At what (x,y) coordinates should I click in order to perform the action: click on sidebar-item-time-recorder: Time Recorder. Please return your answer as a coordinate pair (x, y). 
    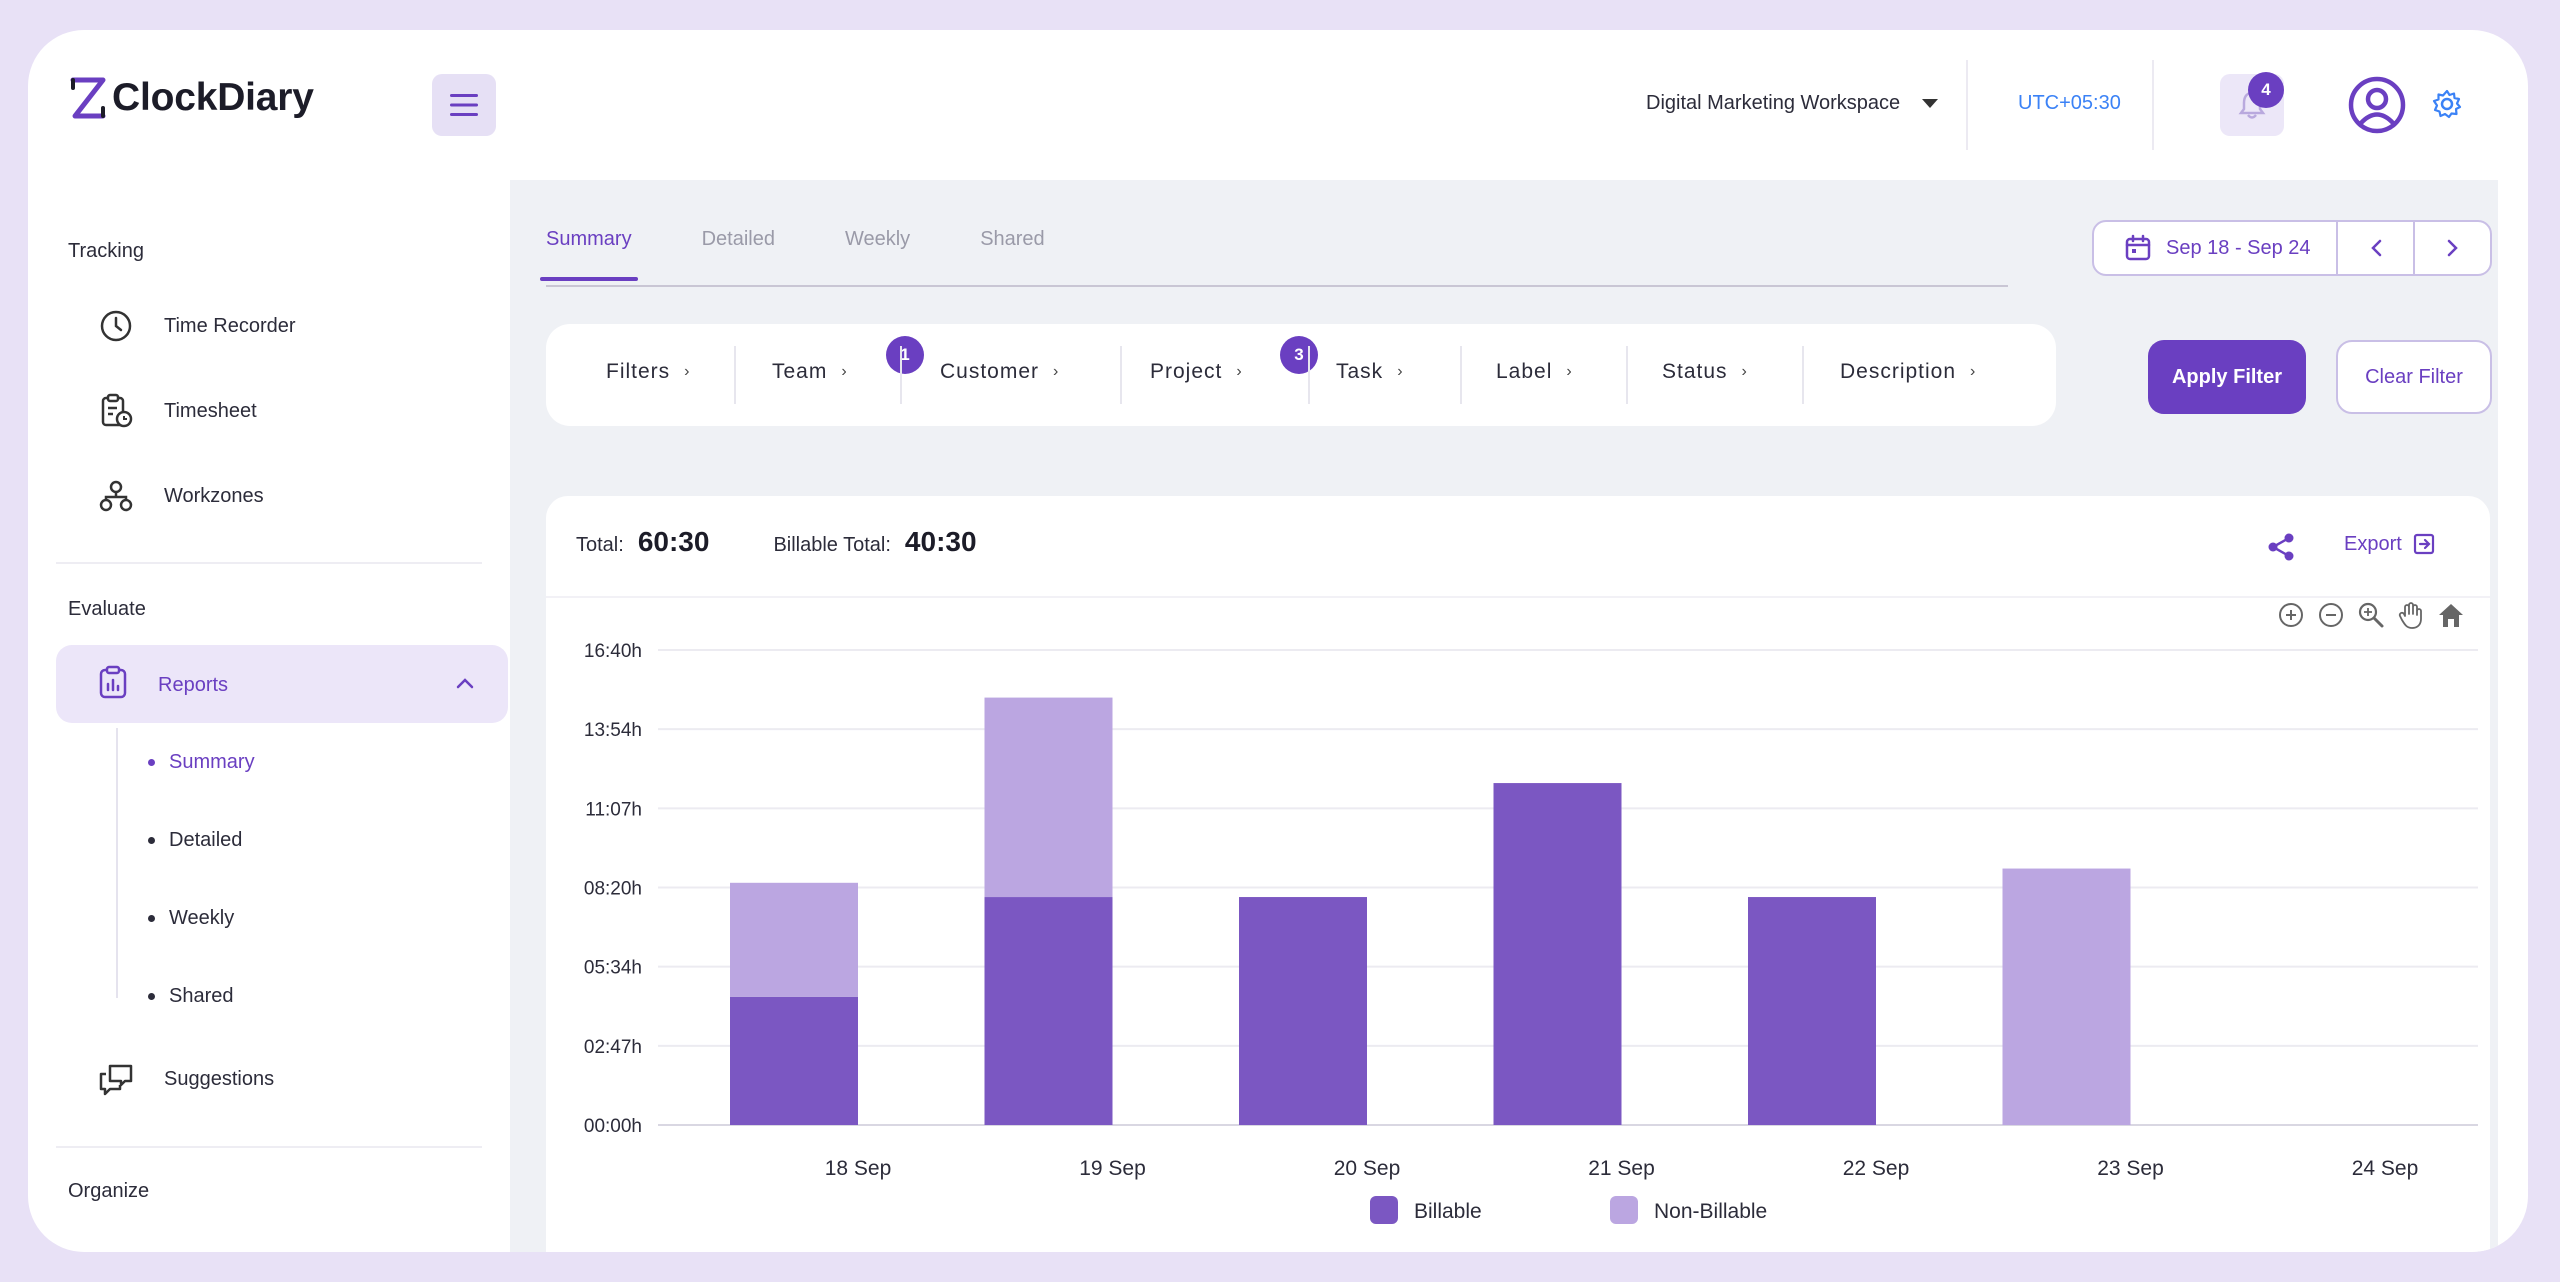
    Looking at the image, I should click on (197, 326).